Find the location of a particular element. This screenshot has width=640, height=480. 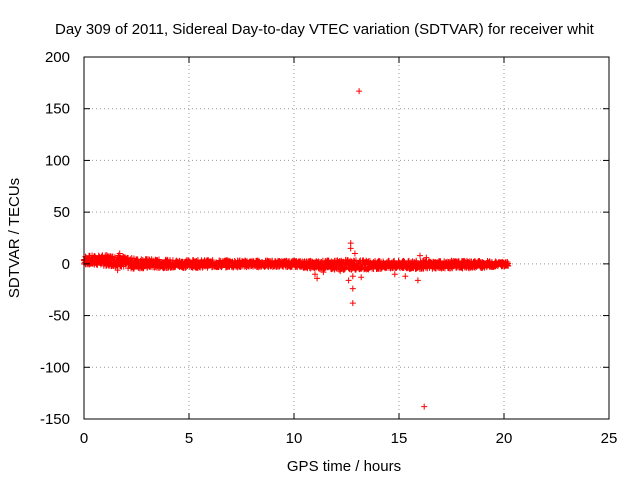

x-tick-label: 15 is located at coordinates (399, 438).